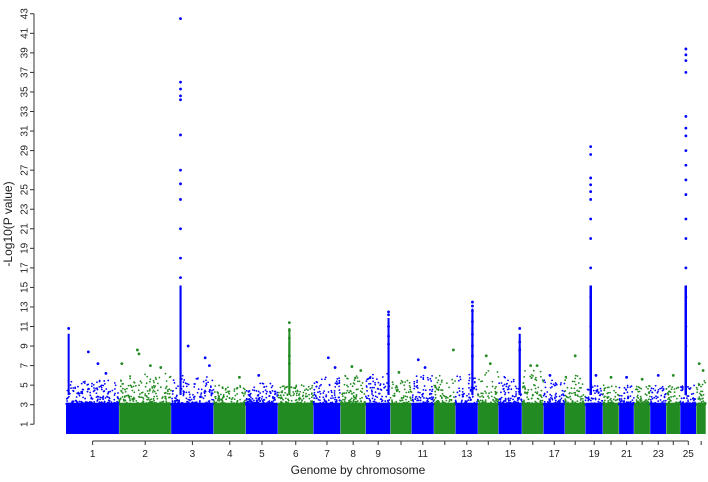 This screenshot has height=482, width=708. What do you see at coordinates (25, 365) in the screenshot?
I see `y-tick-label: 7` at bounding box center [25, 365].